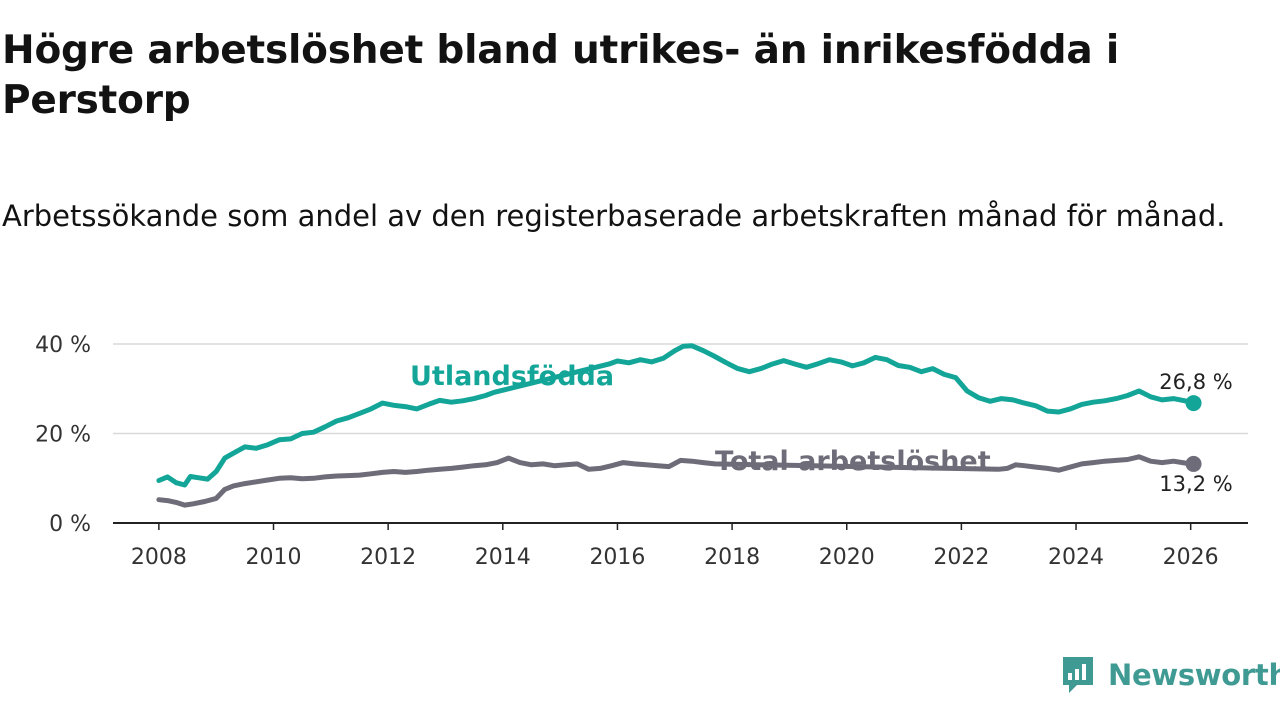 This screenshot has height=720, width=1280. What do you see at coordinates (1195, 382) in the screenshot?
I see `end-value-label-utlandsfodda: 26,8 %` at bounding box center [1195, 382].